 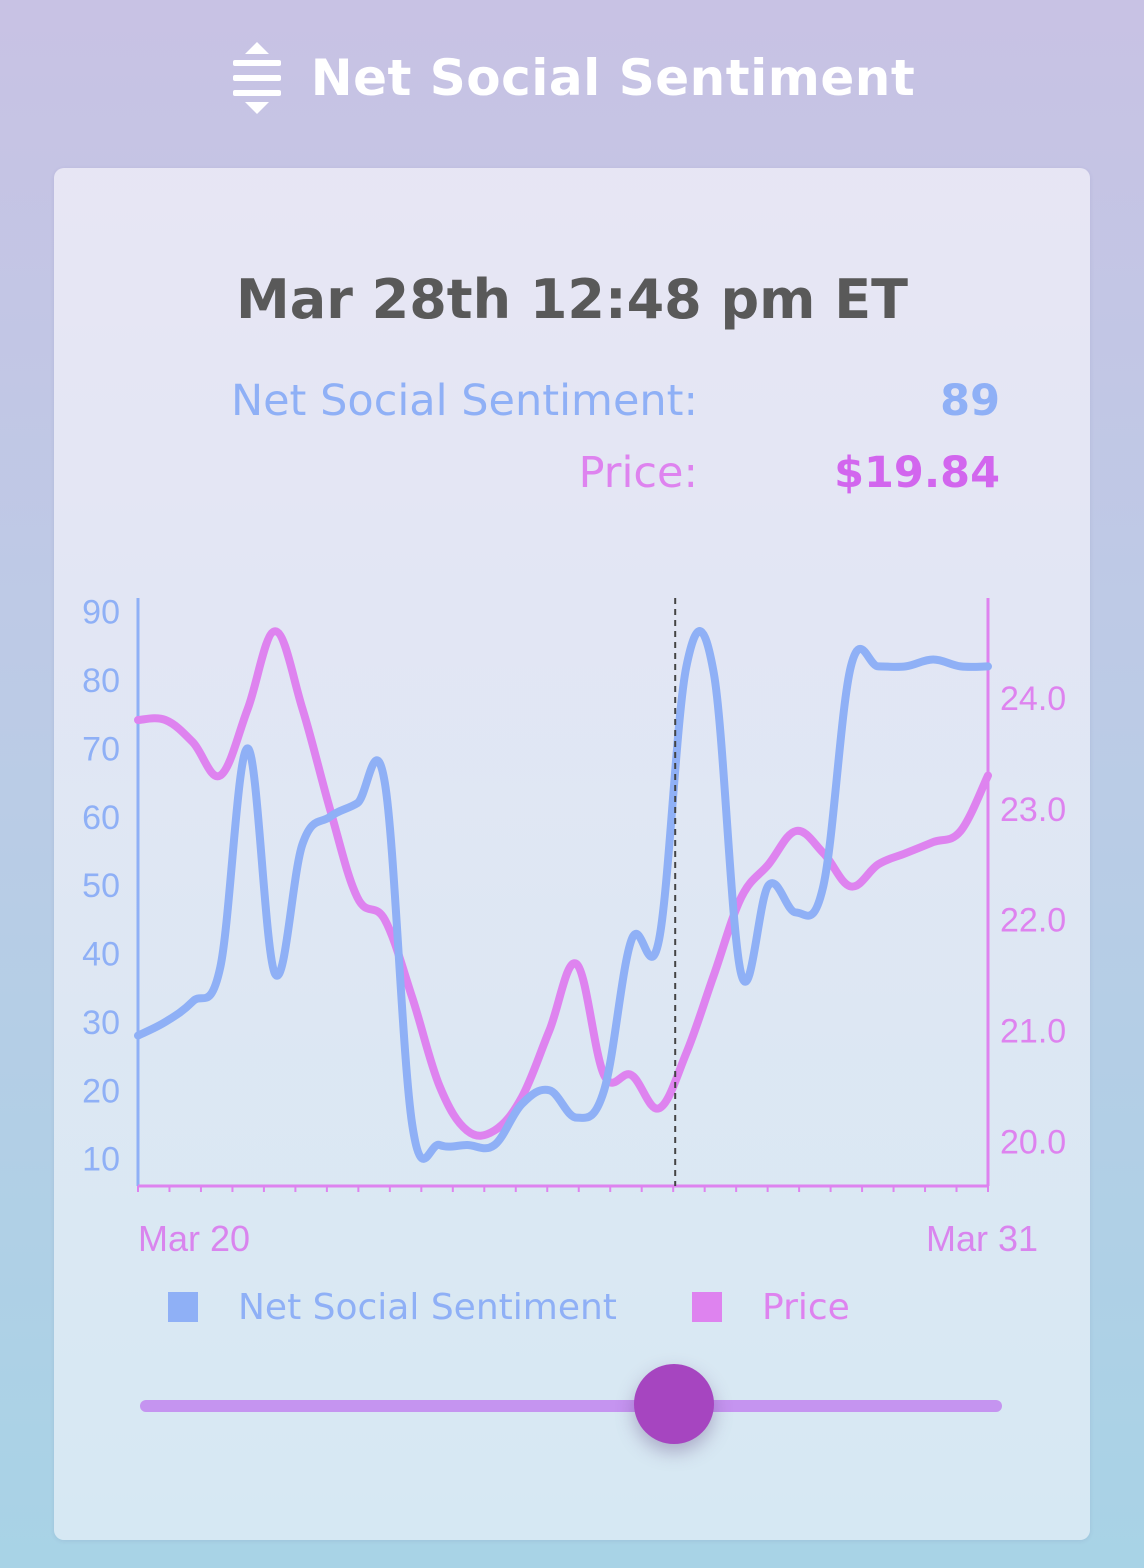 What do you see at coordinates (101, 1160) in the screenshot?
I see `left-tick-label: 10` at bounding box center [101, 1160].